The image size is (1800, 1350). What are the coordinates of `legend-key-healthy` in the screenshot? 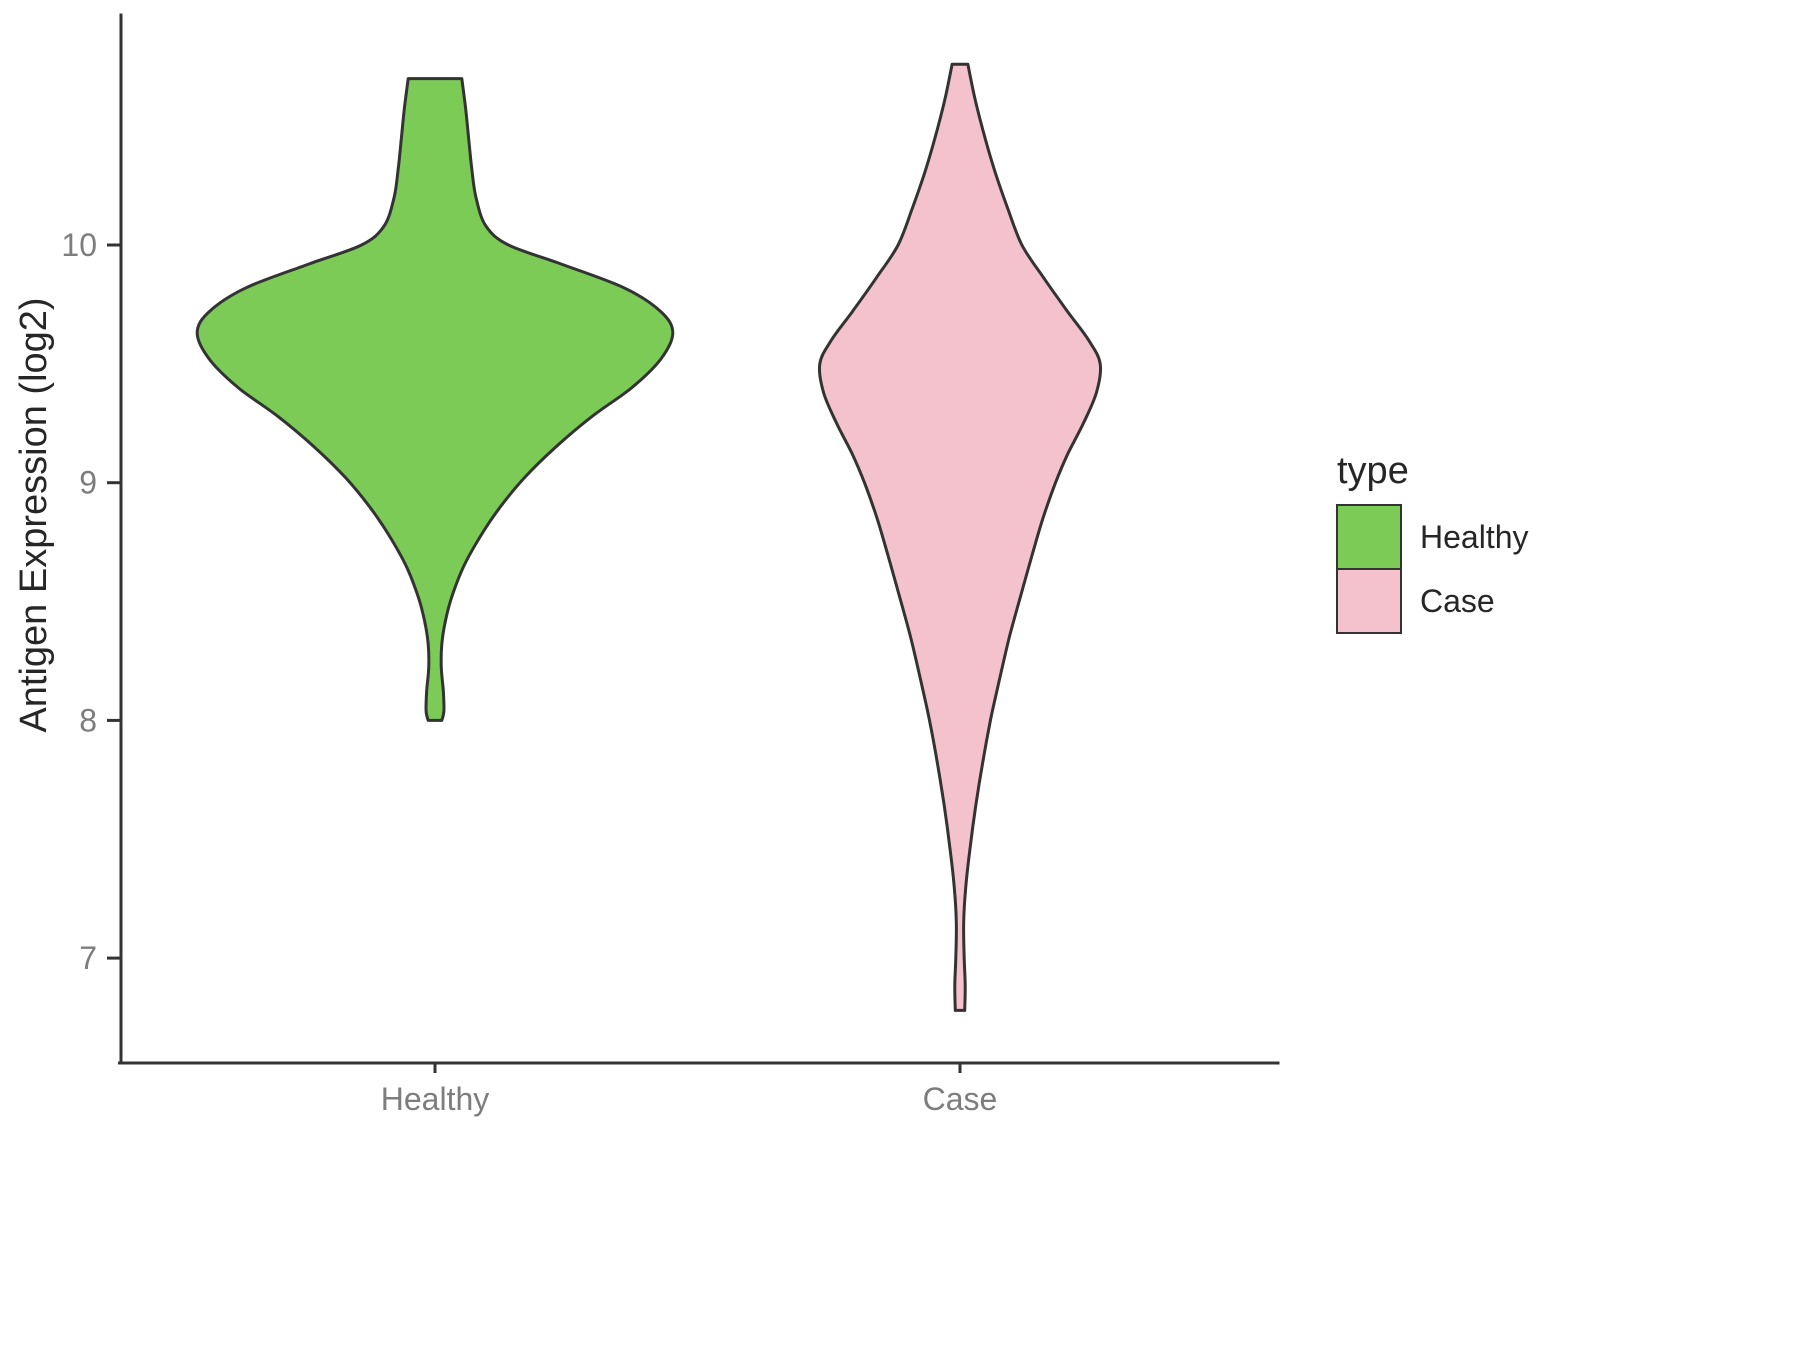 It's located at (1369, 537).